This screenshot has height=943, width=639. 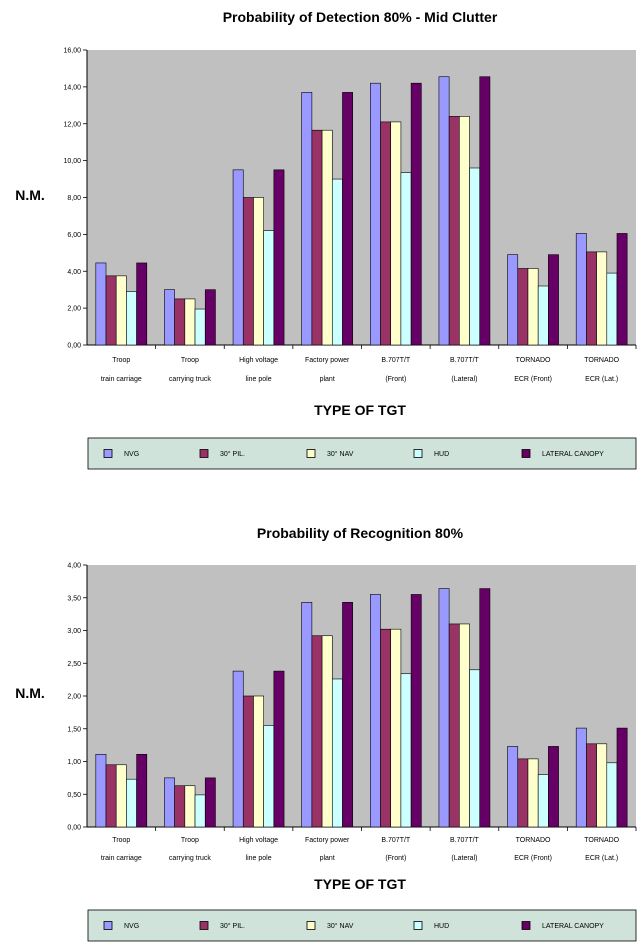 What do you see at coordinates (74, 309) in the screenshot?
I see `y-tick-label: 2,00` at bounding box center [74, 309].